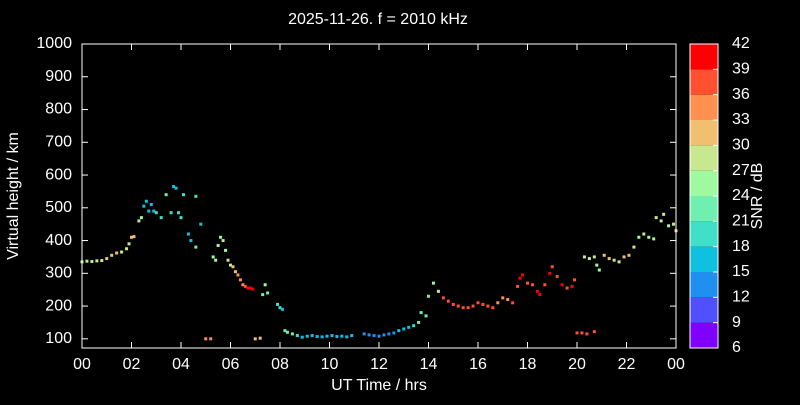  What do you see at coordinates (379, 385) in the screenshot?
I see `x-axis-label: UT Time / hrs` at bounding box center [379, 385].